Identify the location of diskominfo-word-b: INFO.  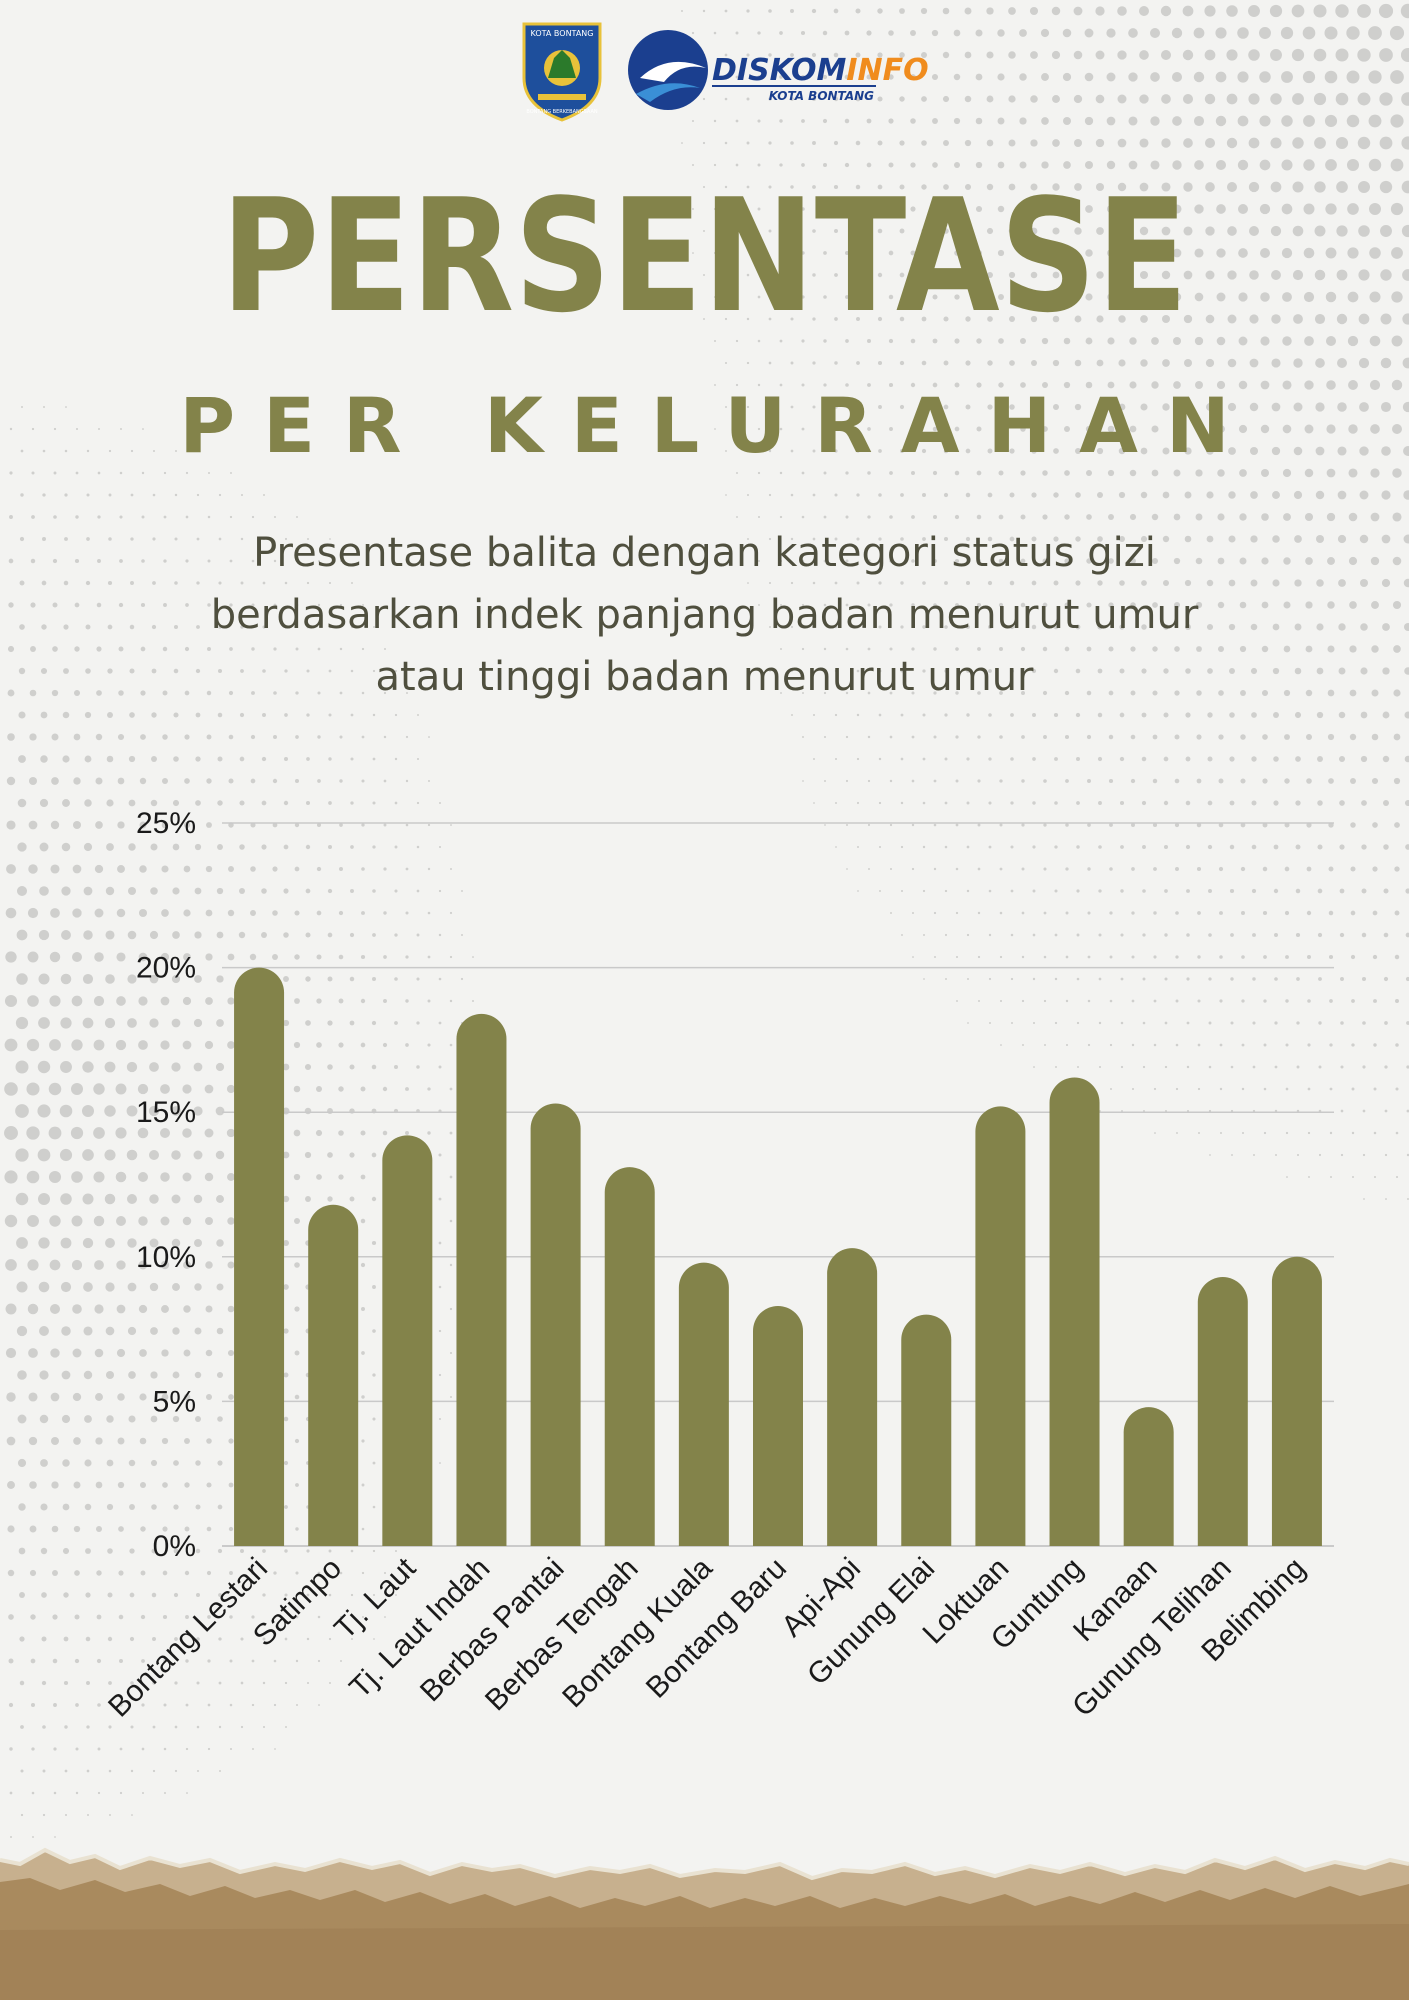
(887, 70).